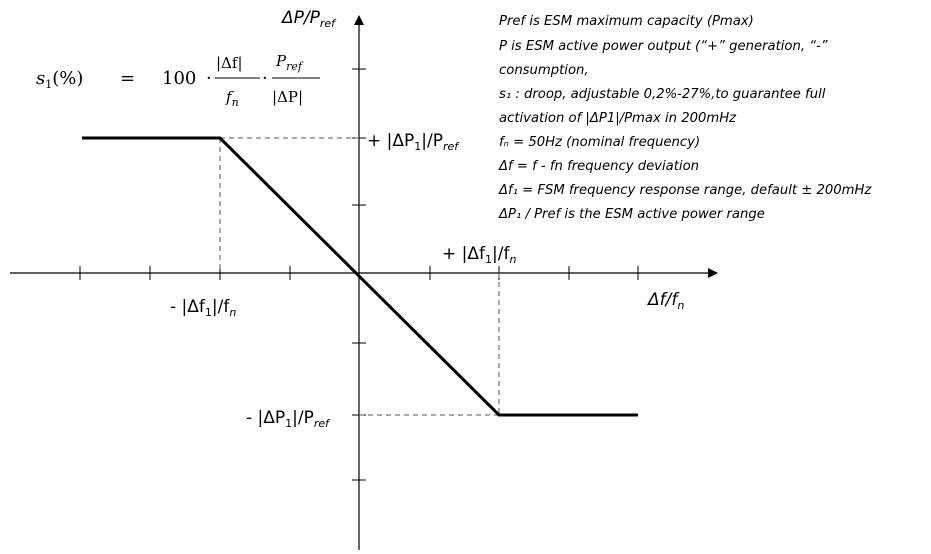 Image resolution: width=931 pixels, height=554 pixels. Describe the element at coordinates (631, 214) in the screenshot. I see `note-line: ΔP₁ / Pref is the ESM active power range` at that location.